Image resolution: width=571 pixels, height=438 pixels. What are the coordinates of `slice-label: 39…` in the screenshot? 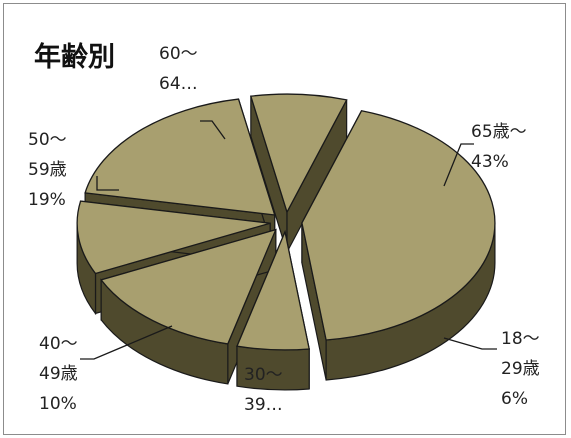 It's located at (263, 405).